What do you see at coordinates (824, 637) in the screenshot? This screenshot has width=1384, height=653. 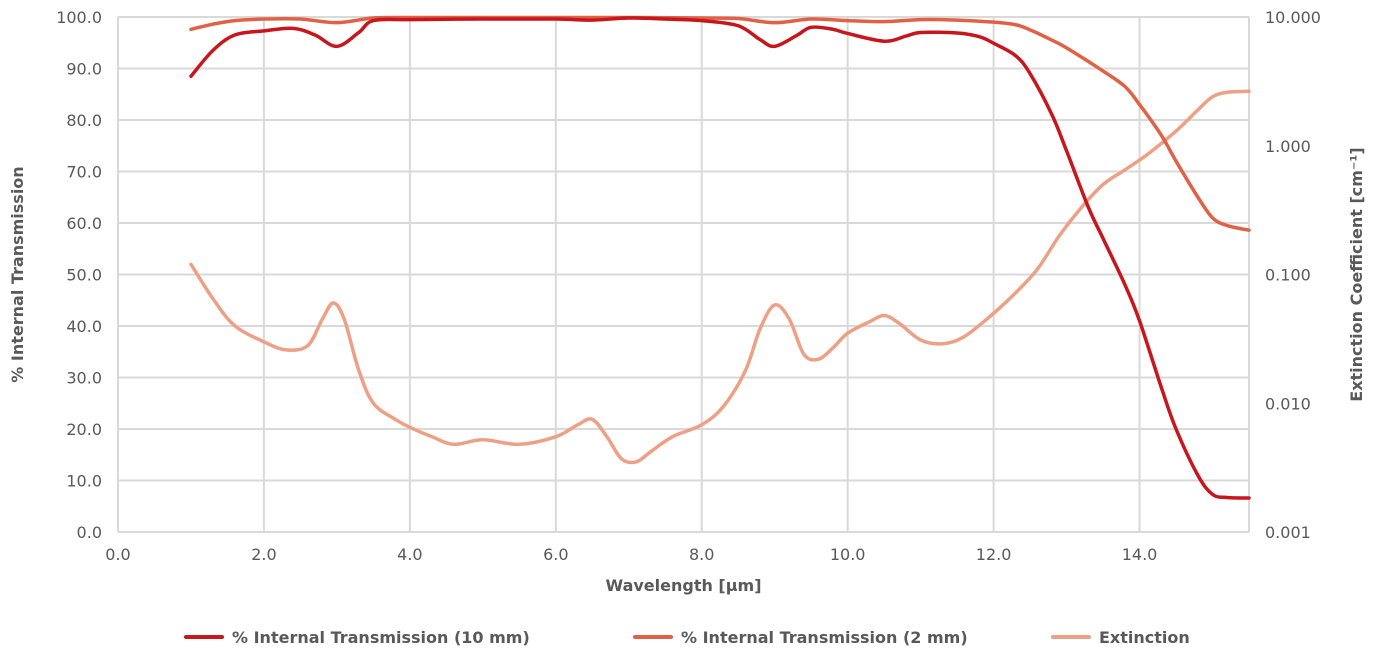 I see `legend-label: % Internal Transmission (2 mm)` at bounding box center [824, 637].